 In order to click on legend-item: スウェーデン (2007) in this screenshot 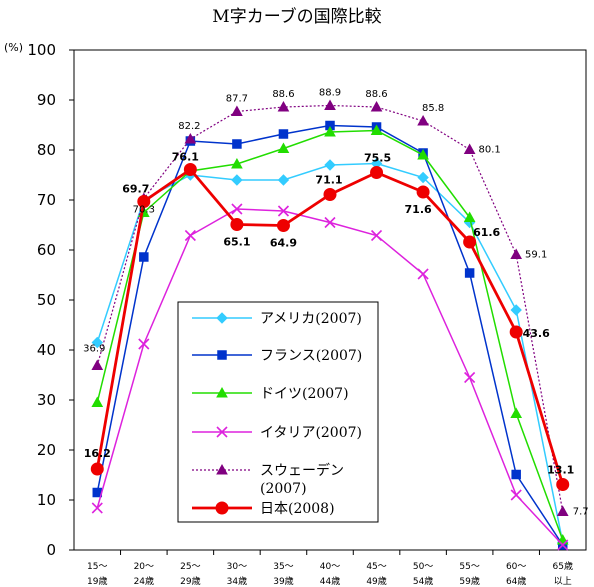, I will do `click(268, 479)`.